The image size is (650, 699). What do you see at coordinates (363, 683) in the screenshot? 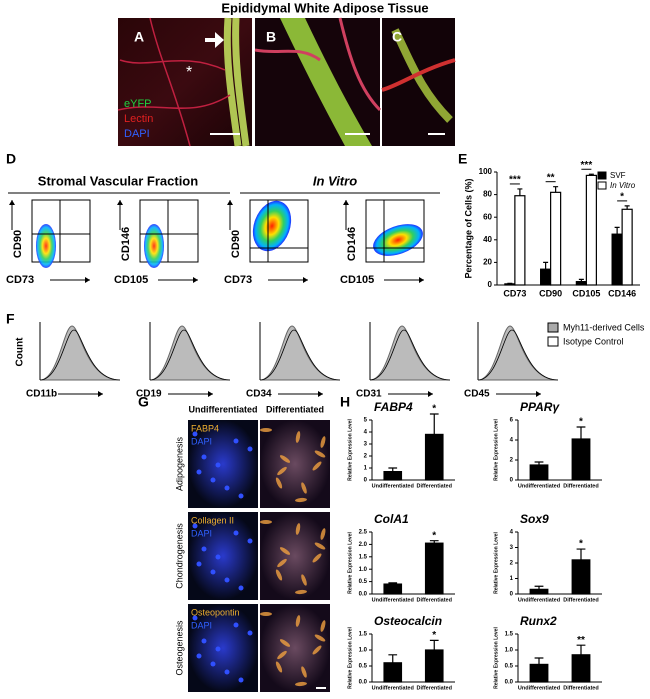
I see `y-tick-label: 0.0` at bounding box center [363, 683].